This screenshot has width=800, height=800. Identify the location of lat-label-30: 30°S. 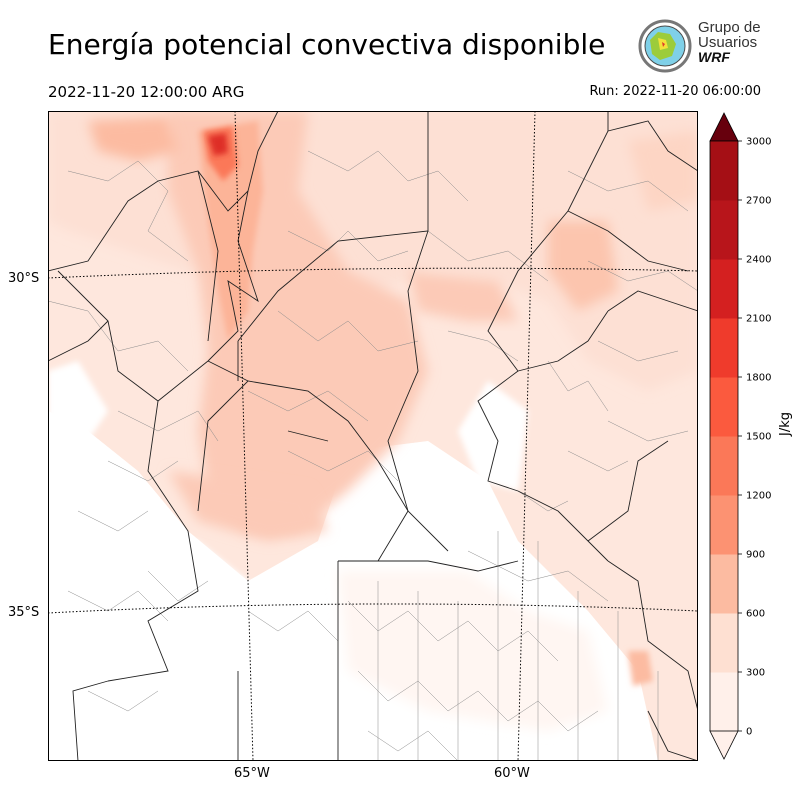
(24, 278).